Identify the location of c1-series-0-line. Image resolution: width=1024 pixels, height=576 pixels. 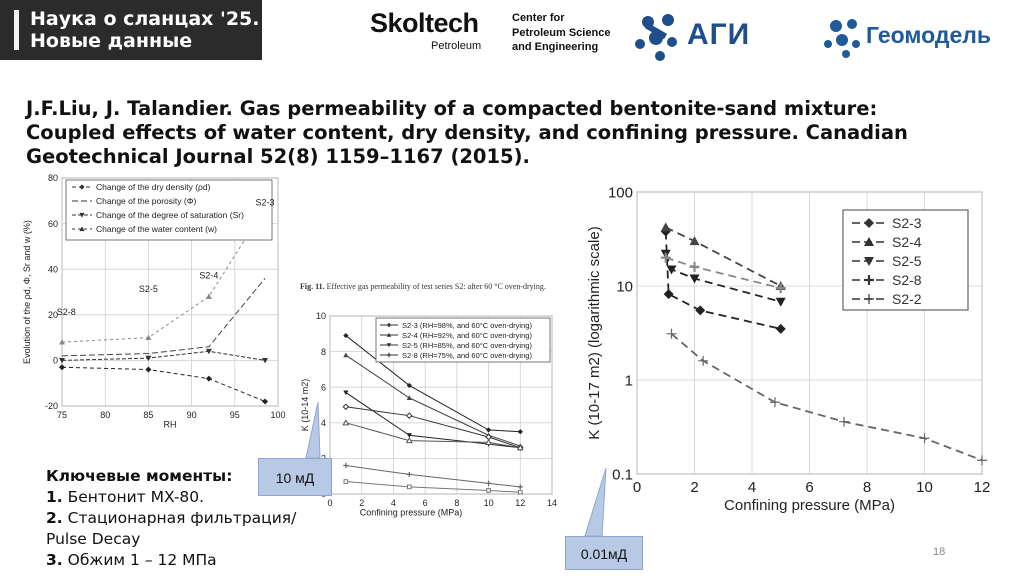
(163, 384).